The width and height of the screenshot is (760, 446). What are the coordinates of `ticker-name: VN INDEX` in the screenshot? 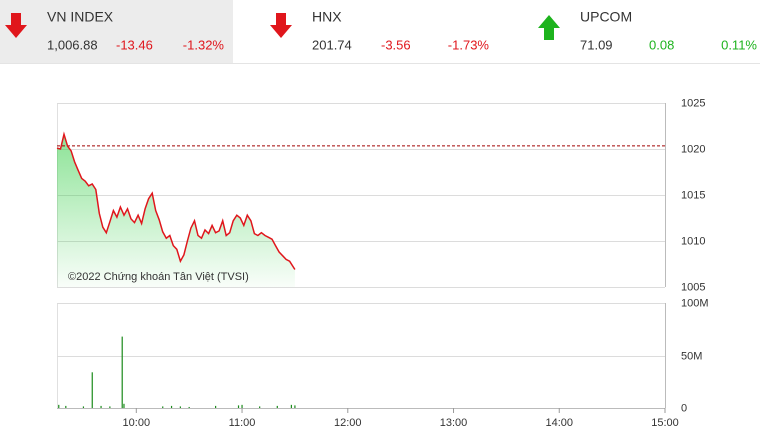 It's located at (80, 17).